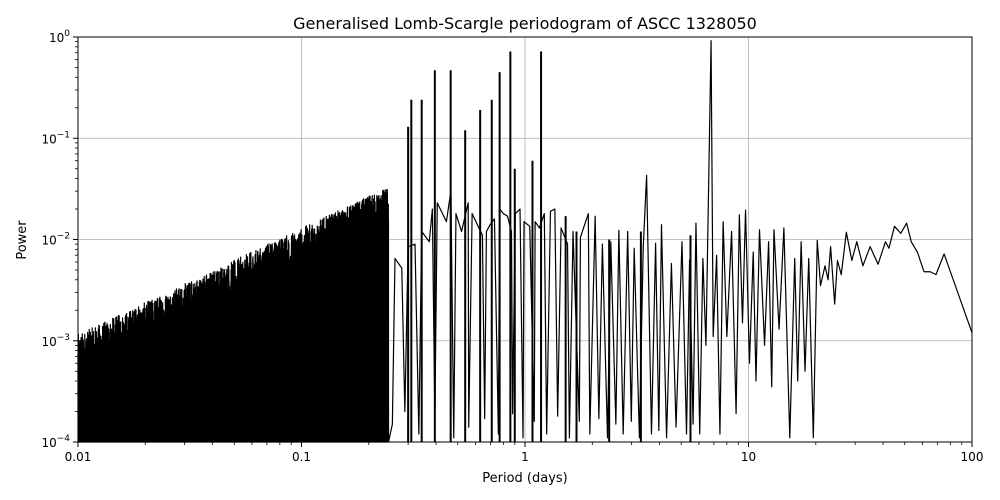 Image resolution: width=1000 pixels, height=500 pixels. Describe the element at coordinates (55, 341) in the screenshot. I see `y-tick-label: 10⁻³` at that location.